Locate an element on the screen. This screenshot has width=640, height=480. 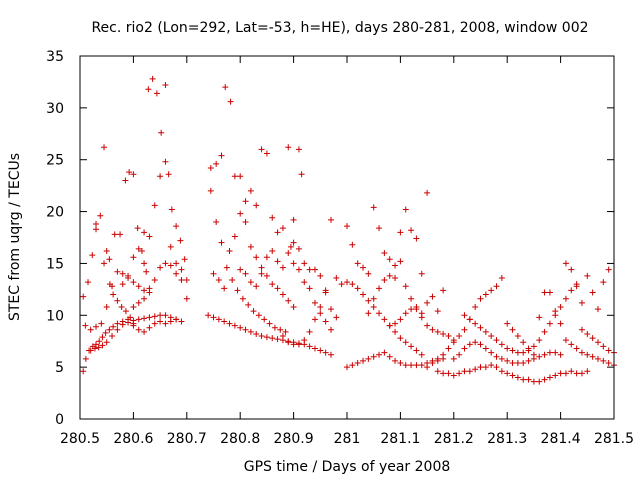
y-axis-title: STEC from uqrg / TECUs is located at coordinates (15, 237).